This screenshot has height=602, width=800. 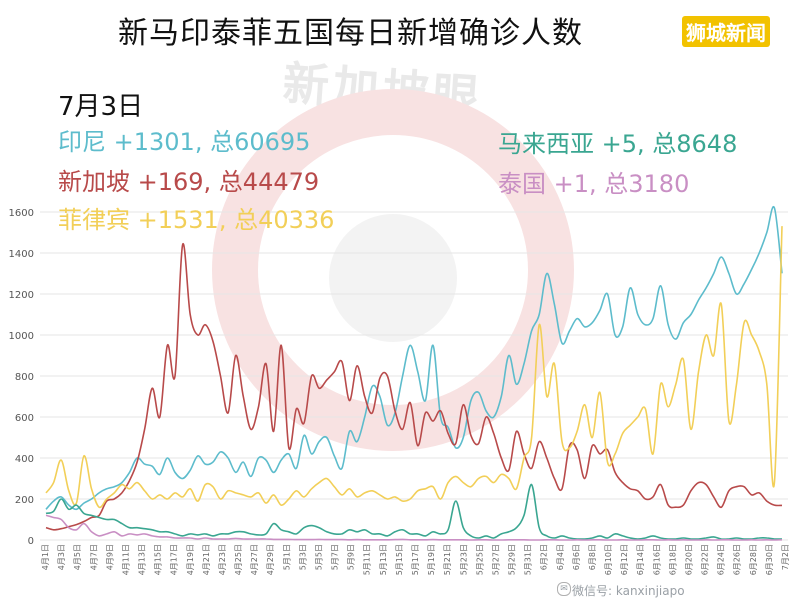 I want to click on y-tick-label: 800, so click(x=24, y=377).